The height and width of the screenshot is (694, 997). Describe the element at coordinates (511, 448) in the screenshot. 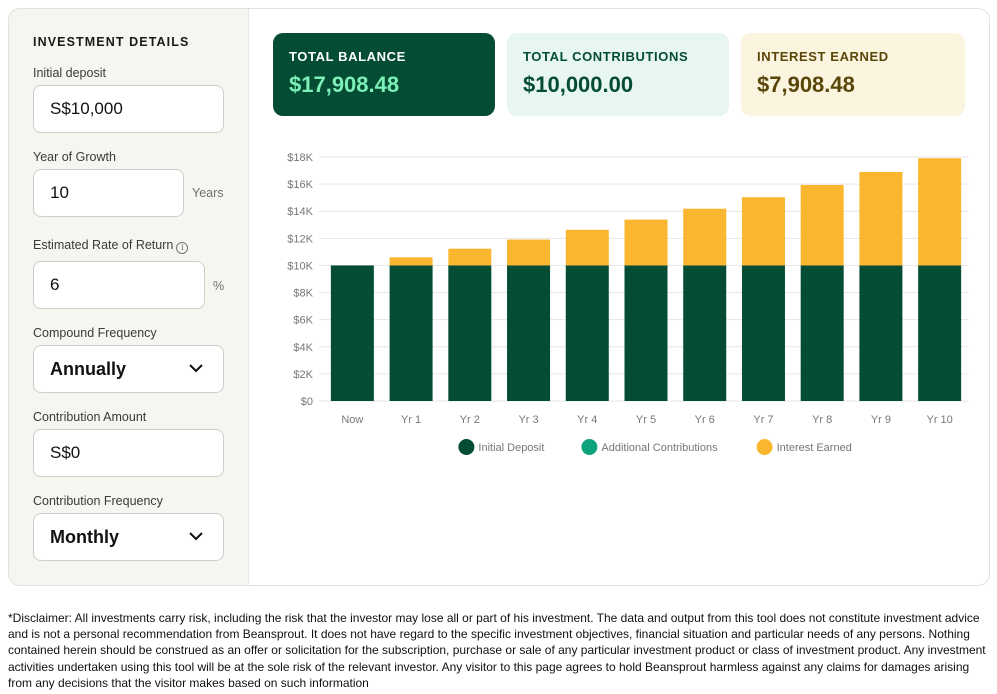

I see `legend-label: Initial Deposit` at that location.